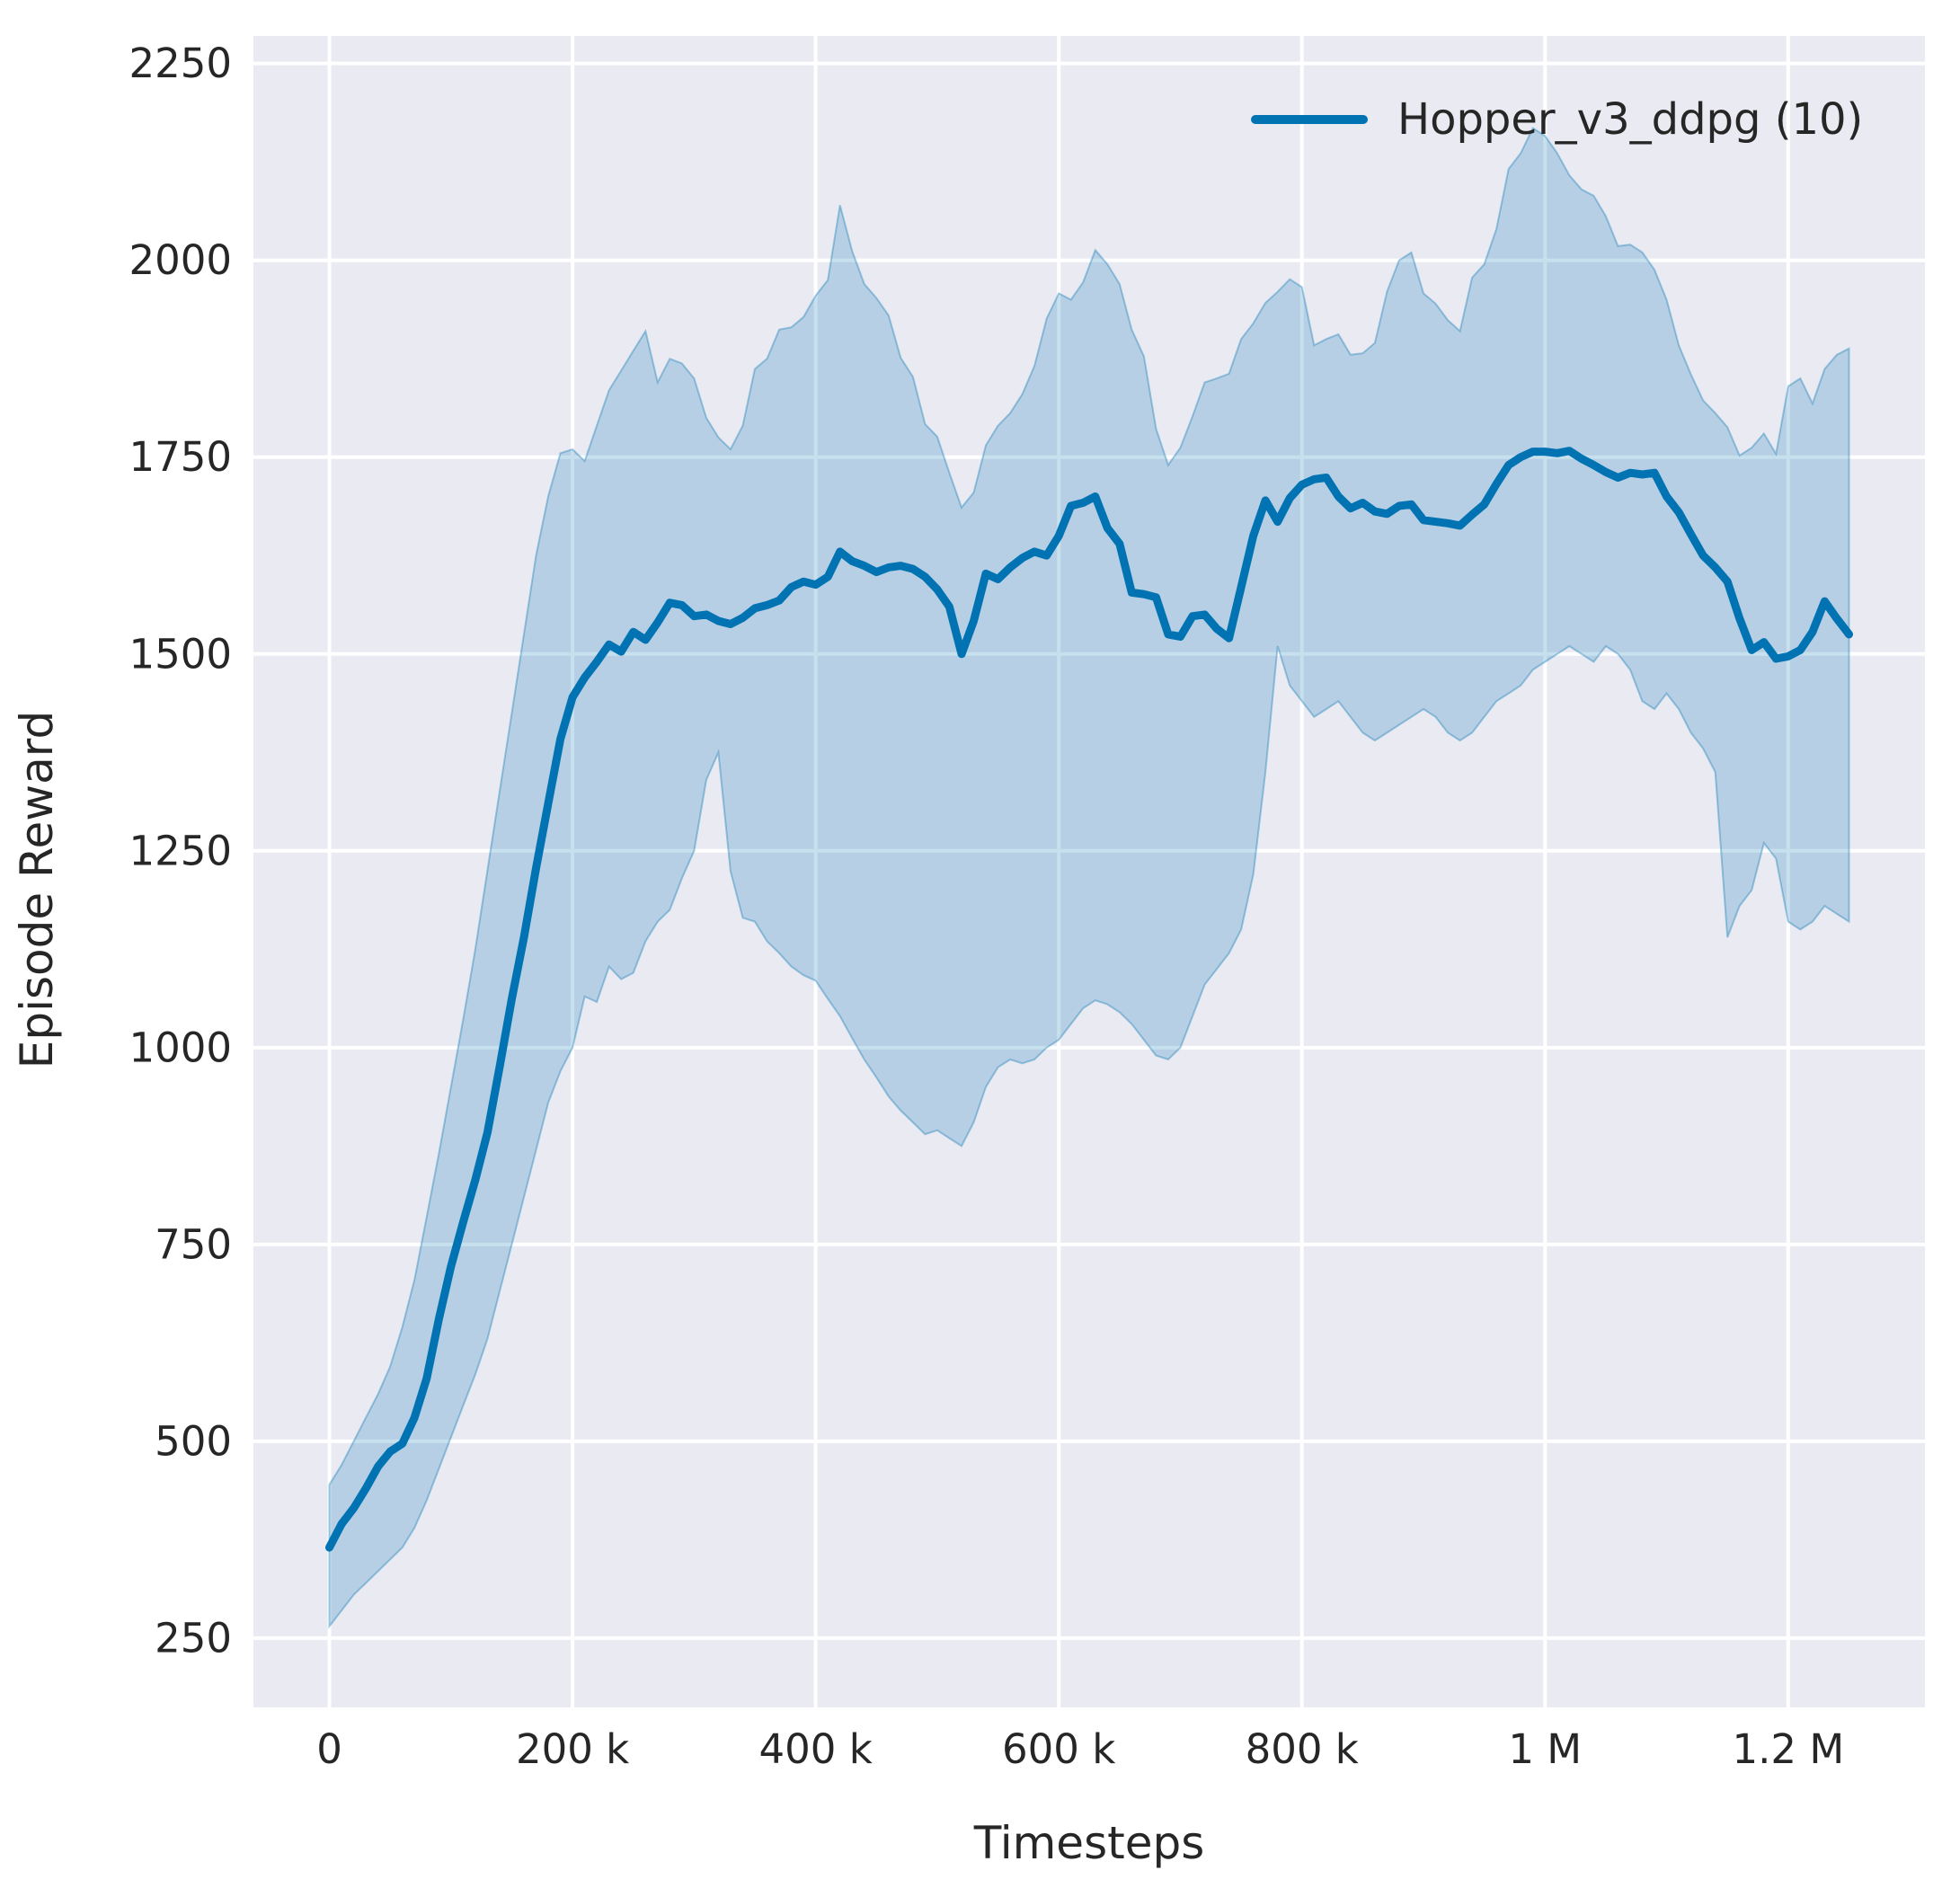  What do you see at coordinates (572, 1749) in the screenshot?
I see `x-tick-label: 200 k` at bounding box center [572, 1749].